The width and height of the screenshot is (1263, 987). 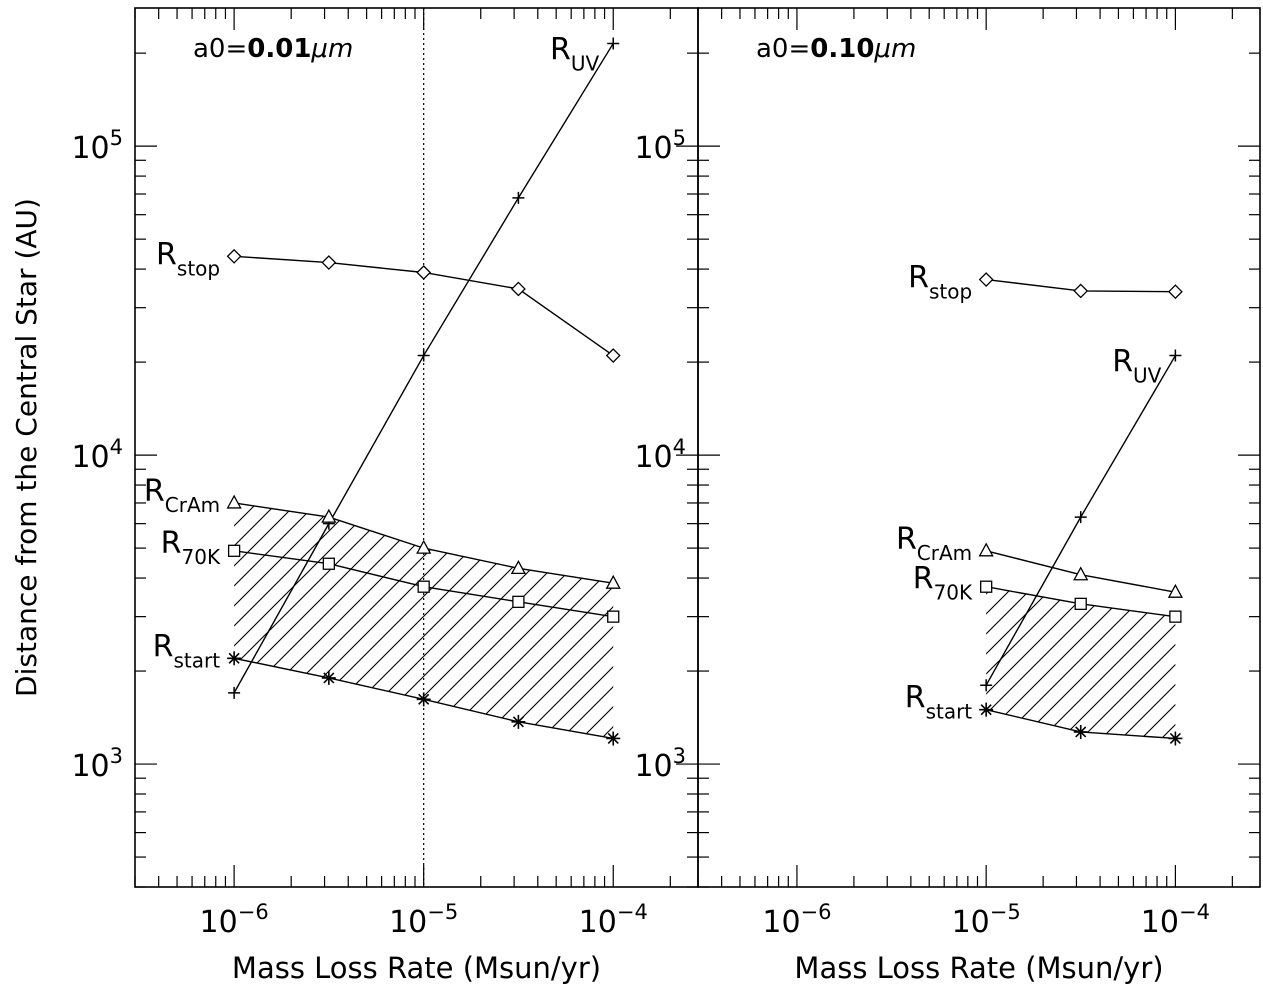 What do you see at coordinates (632, 912) in the screenshot?
I see `x-tick-exponent: −4` at bounding box center [632, 912].